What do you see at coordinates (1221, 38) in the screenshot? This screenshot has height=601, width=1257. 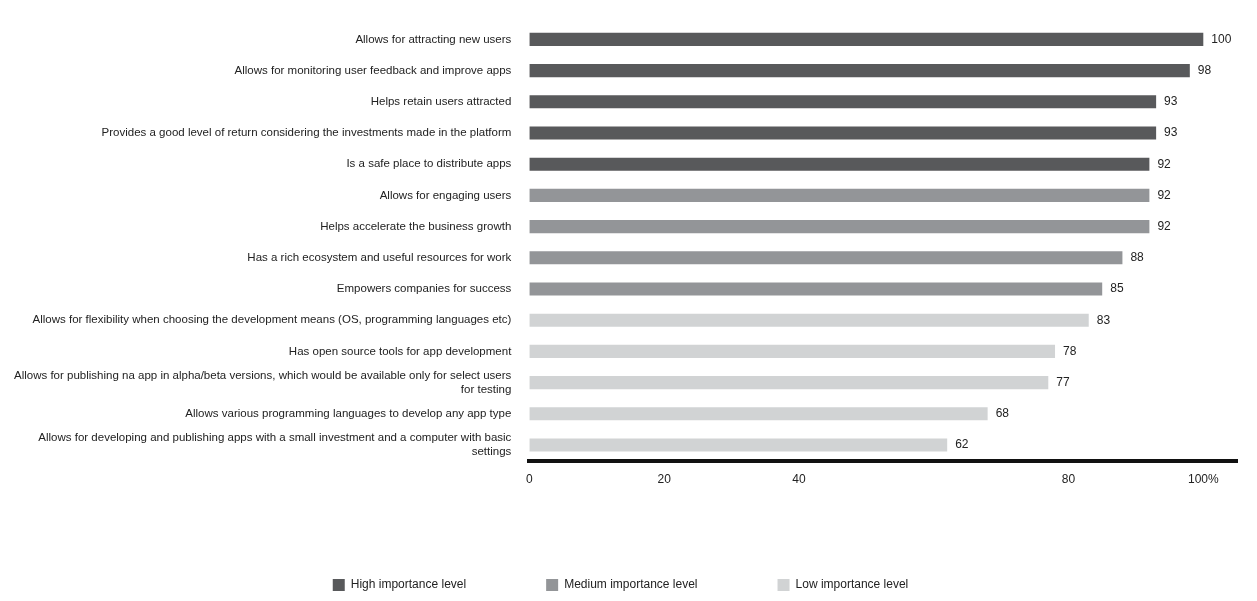 I see `data-label: 100` at bounding box center [1221, 38].